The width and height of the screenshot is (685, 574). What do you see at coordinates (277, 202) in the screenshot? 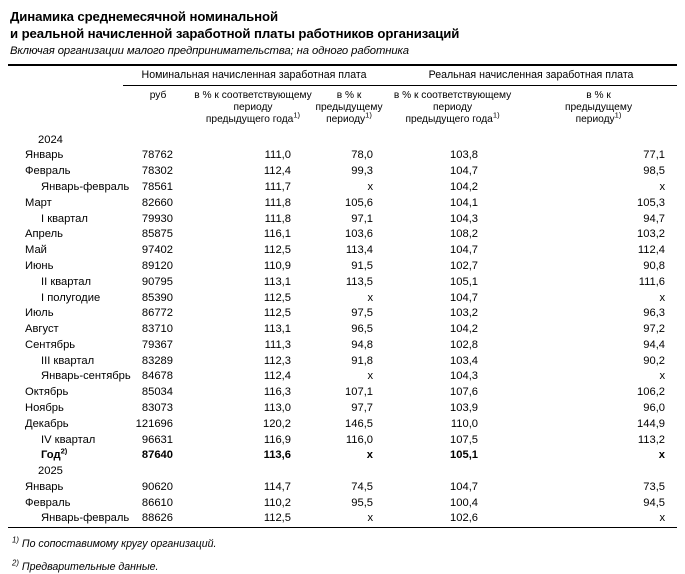
I see `cell-nominal-yoy: 111,8` at bounding box center [277, 202].